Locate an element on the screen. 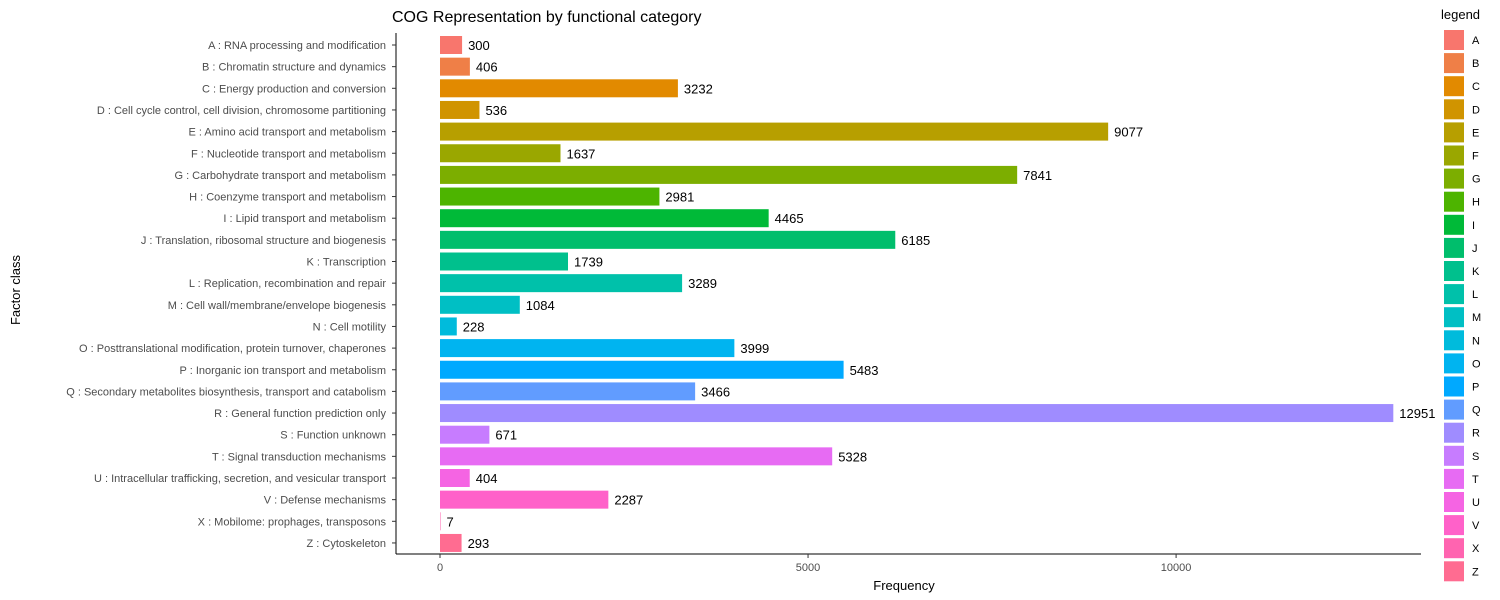 The image size is (1500, 600). bar-j is located at coordinates (668, 239).